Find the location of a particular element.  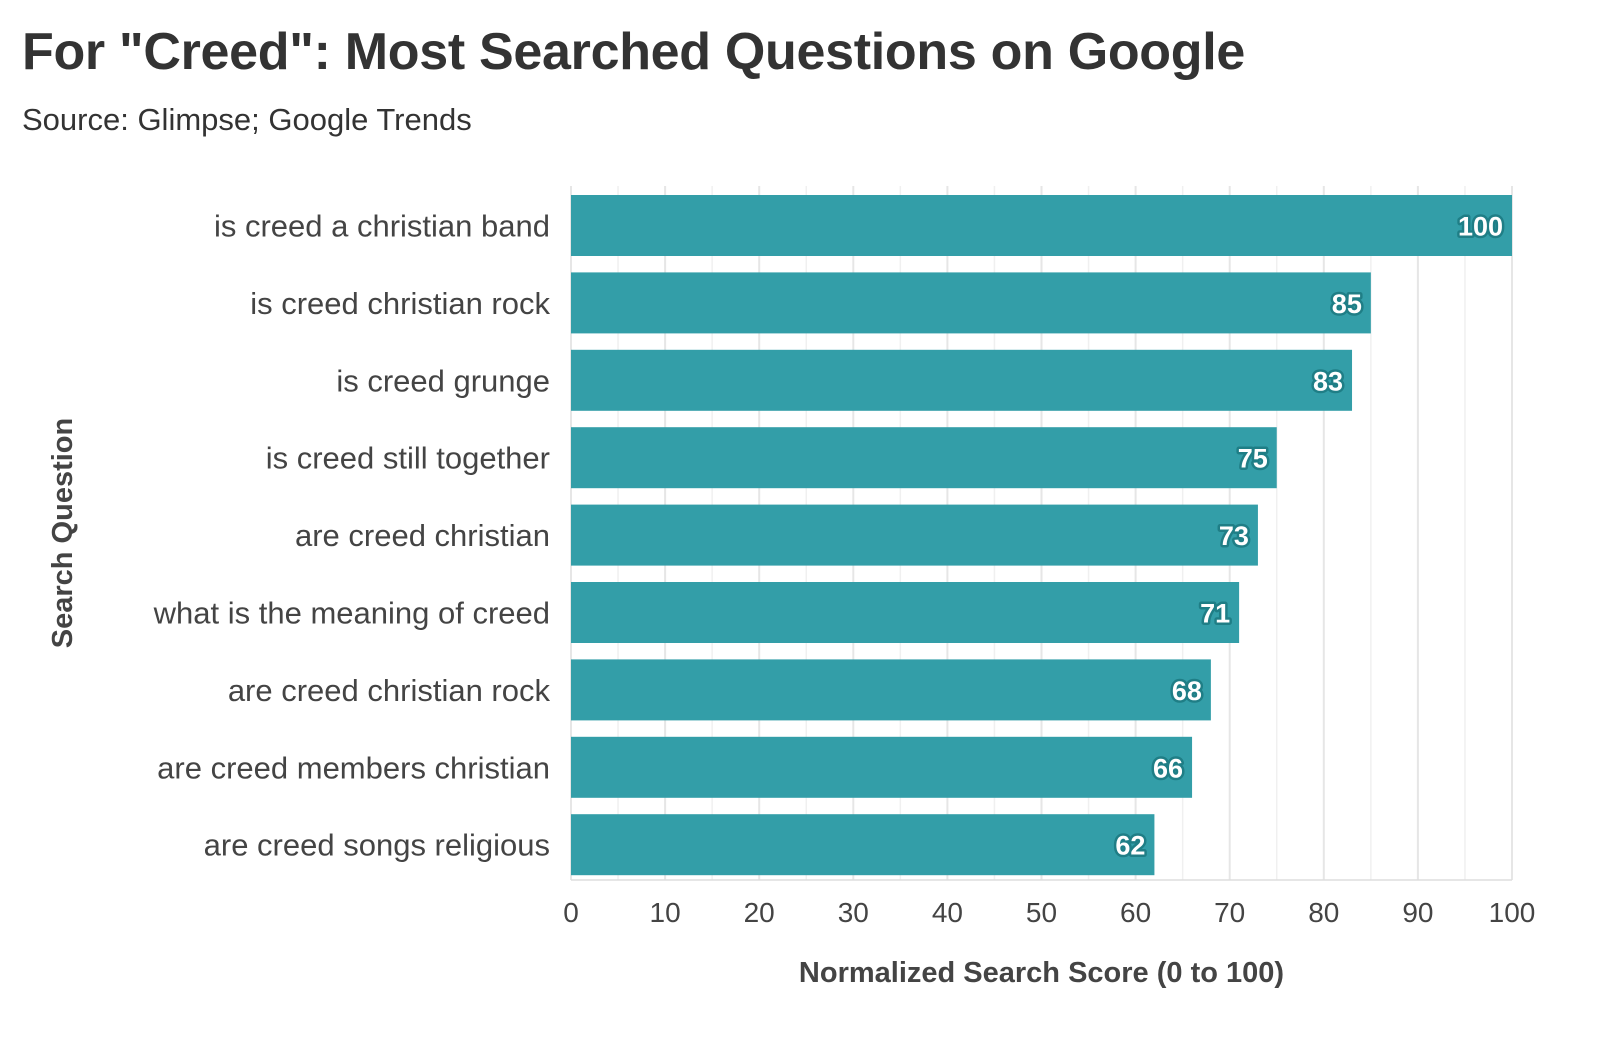

category-label: are creed songs religious is located at coordinates (377, 845).